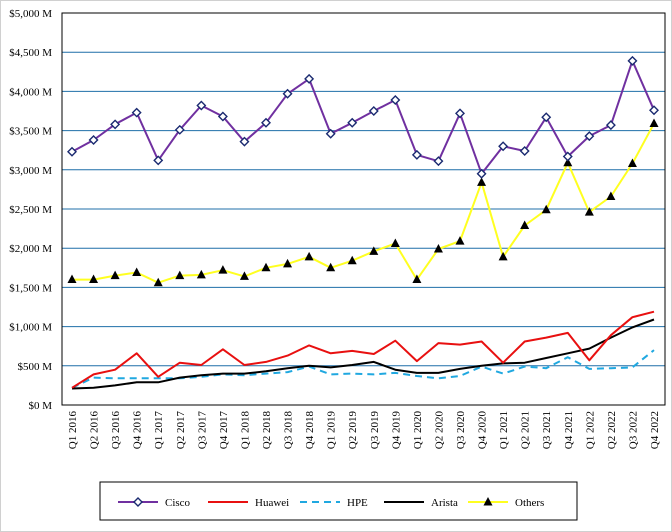 This screenshot has width=672, height=532. Describe the element at coordinates (30, 171) in the screenshot. I see `y-tick-label: $3,000 M` at that location.